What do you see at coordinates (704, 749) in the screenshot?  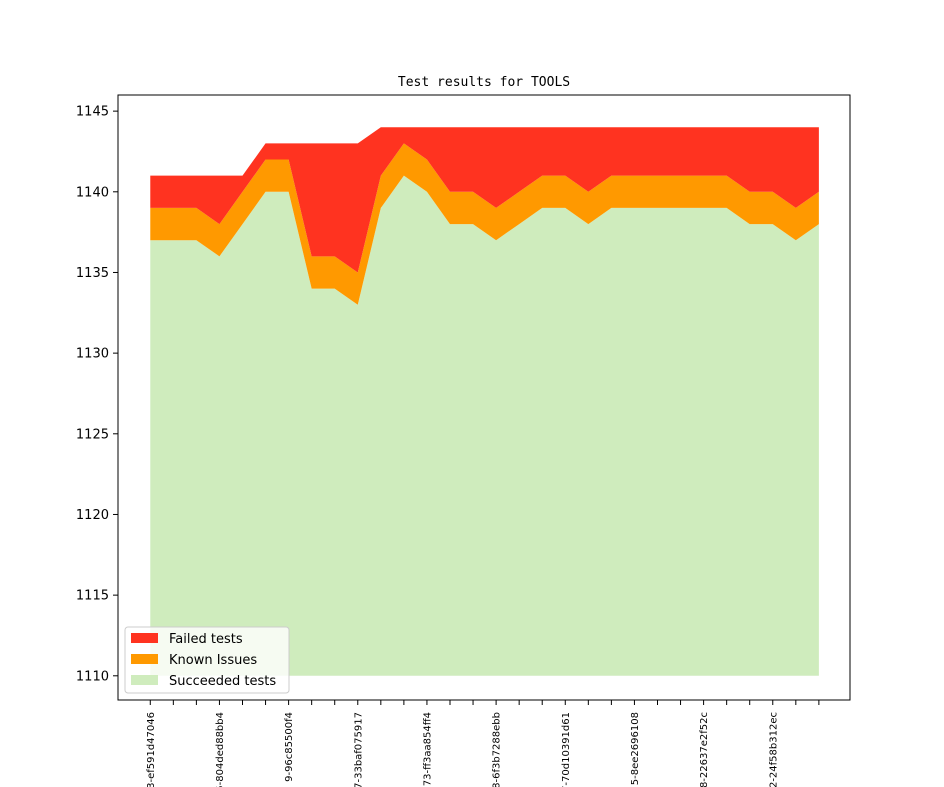 I see `x-tick-label: 8-22637e2f52c` at bounding box center [704, 749].